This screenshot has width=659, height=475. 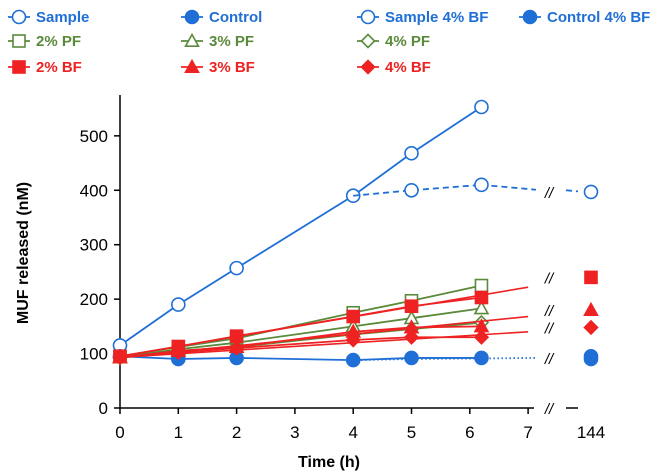 I want to click on legend-item-4pct-bf: 4% BF, so click(x=394, y=67).